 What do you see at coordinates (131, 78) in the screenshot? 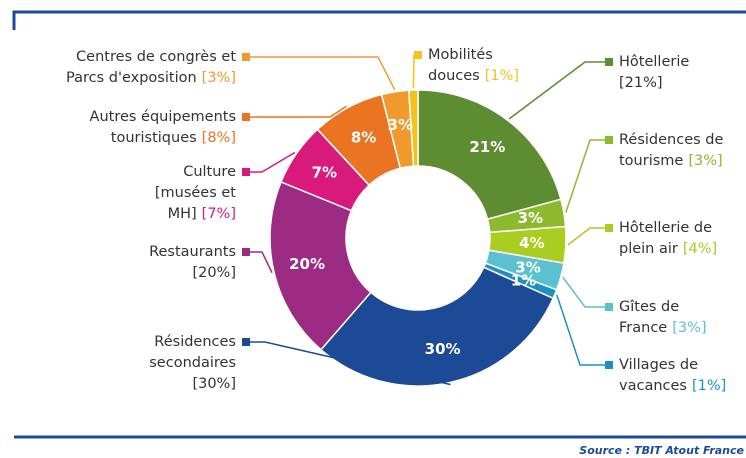
I see `legend-text: Parcs d'exposition` at bounding box center [131, 78].